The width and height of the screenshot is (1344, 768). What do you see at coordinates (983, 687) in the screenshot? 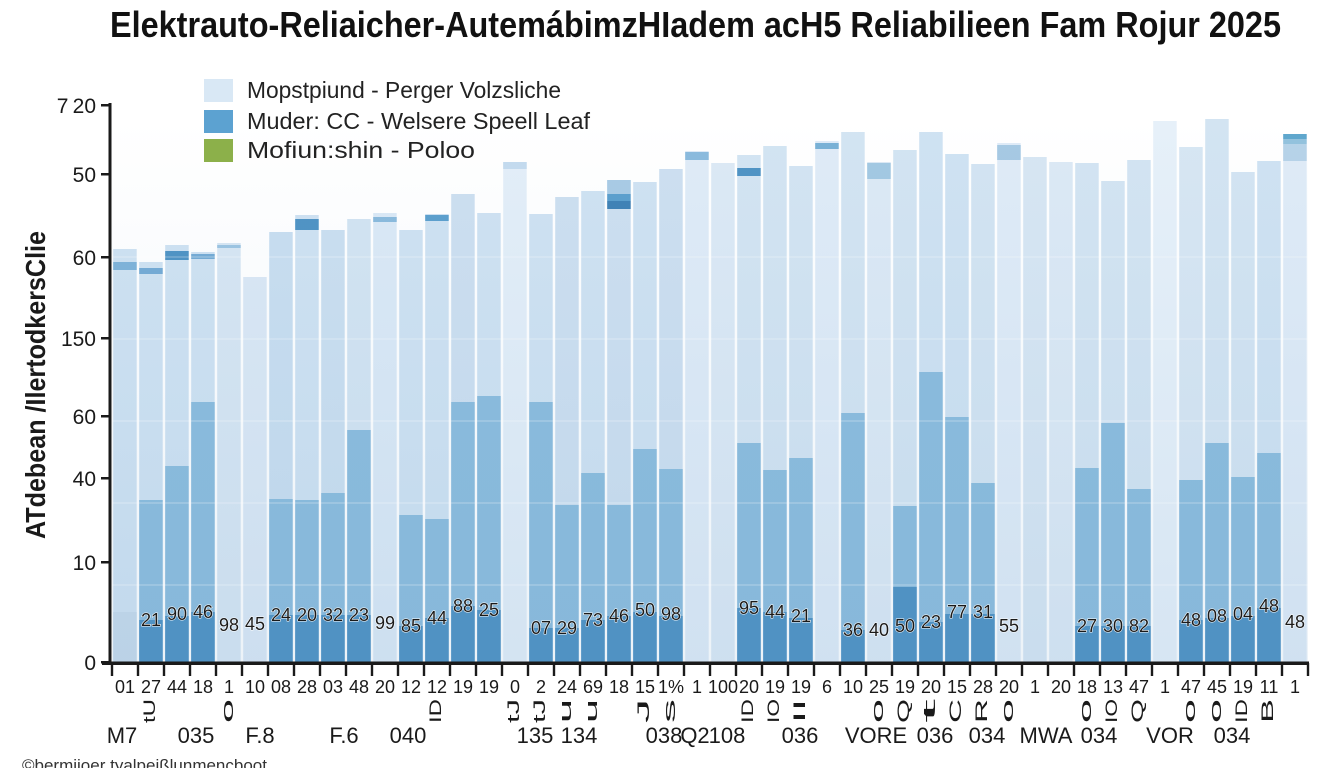
I see `svg-text: 28` at bounding box center [983, 687].